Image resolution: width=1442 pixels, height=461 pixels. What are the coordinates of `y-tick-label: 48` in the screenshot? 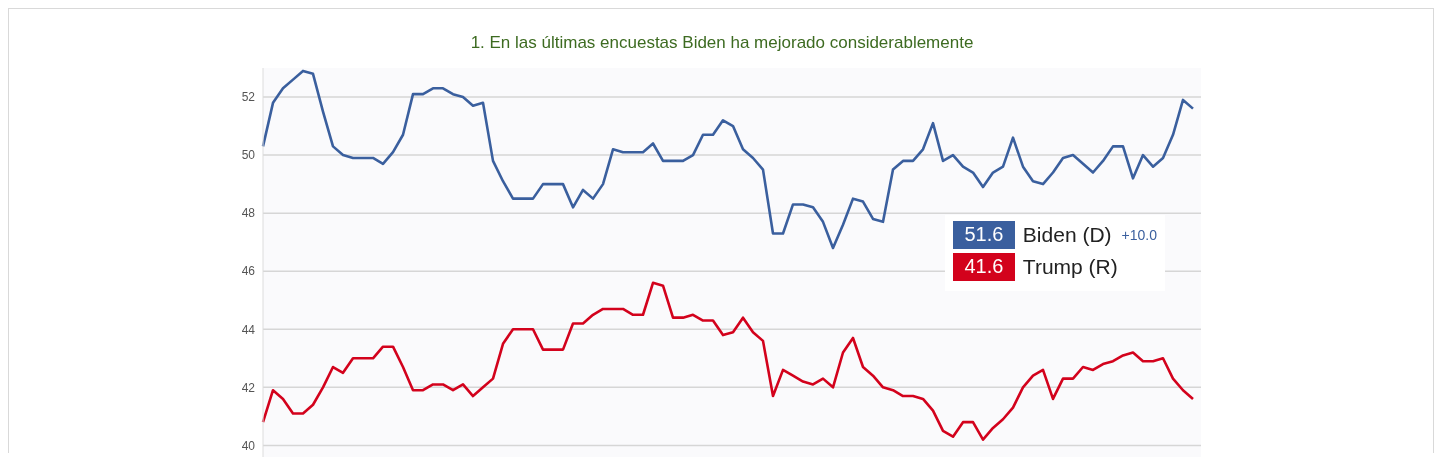 It's located at (248, 213).